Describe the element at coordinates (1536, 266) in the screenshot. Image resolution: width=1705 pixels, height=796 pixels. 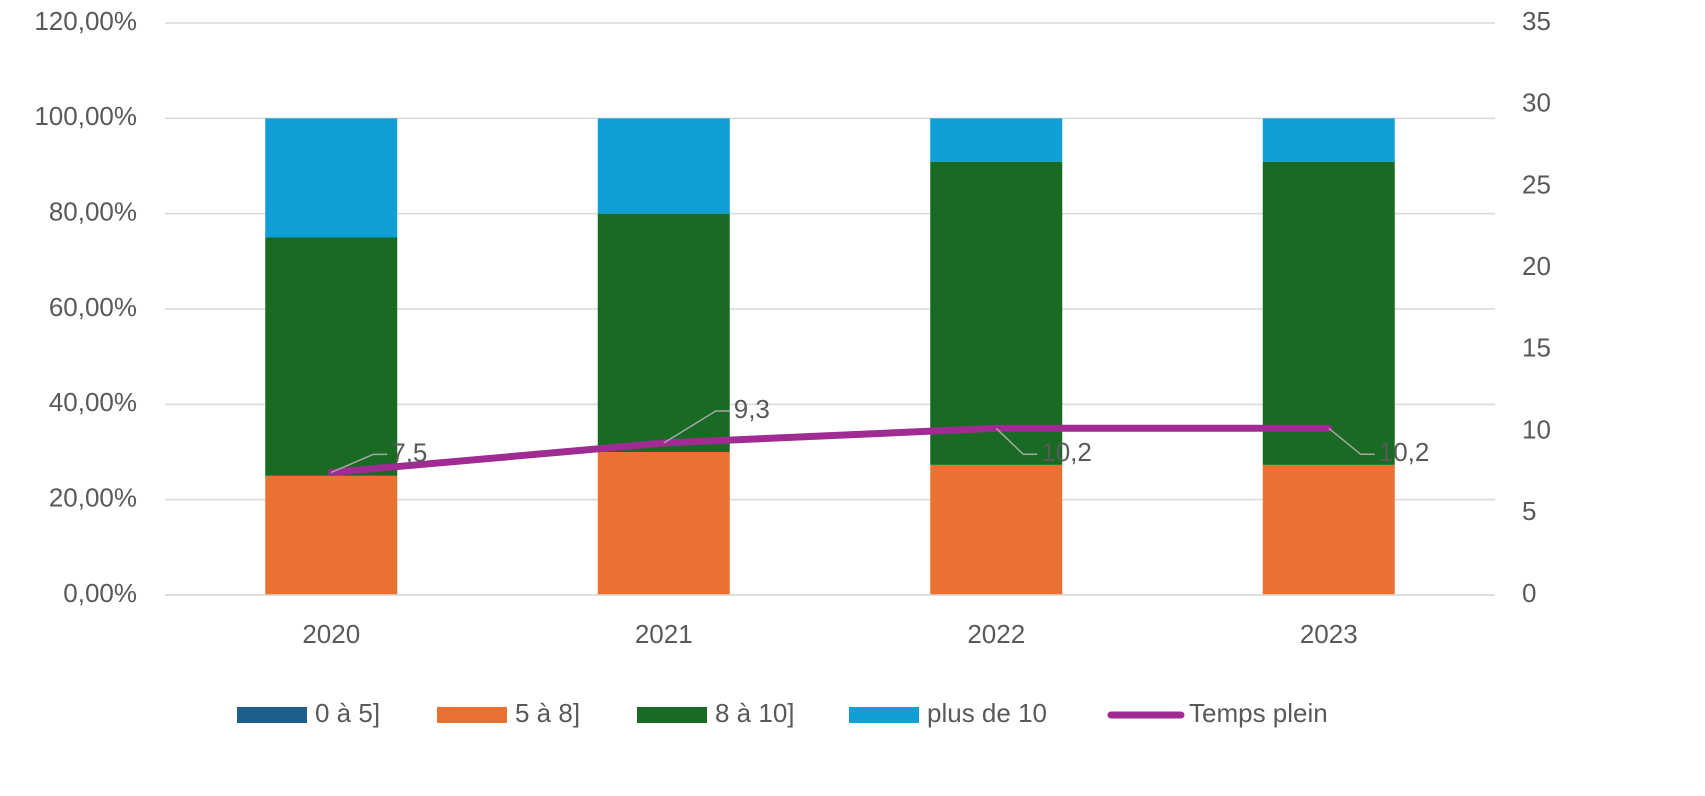
I see `y2-tick-label: 20` at that location.